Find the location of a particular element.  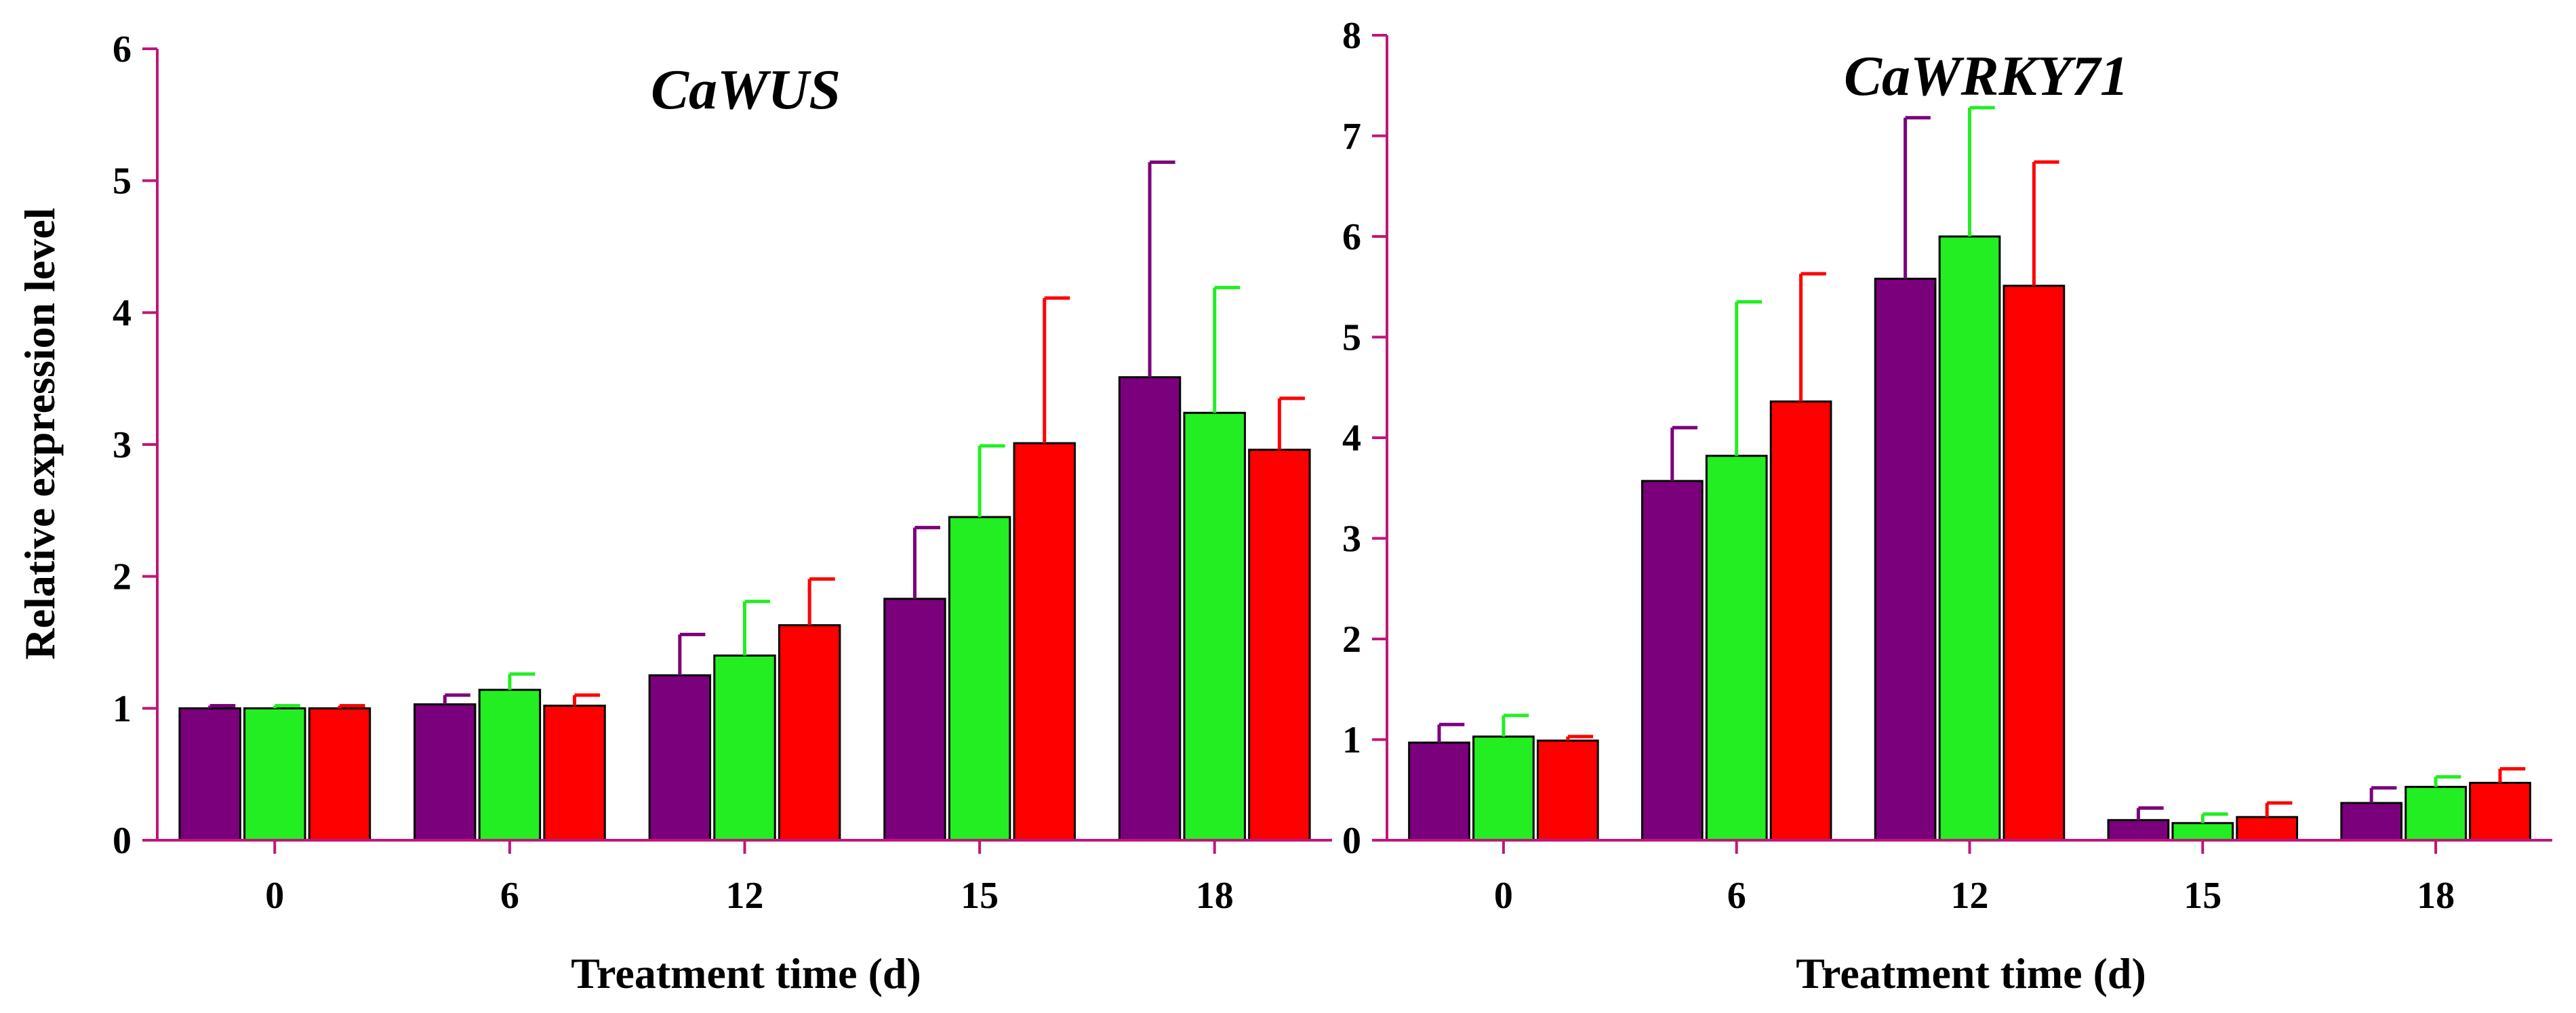

chart-title: CaWRKY71 is located at coordinates (1986, 76).